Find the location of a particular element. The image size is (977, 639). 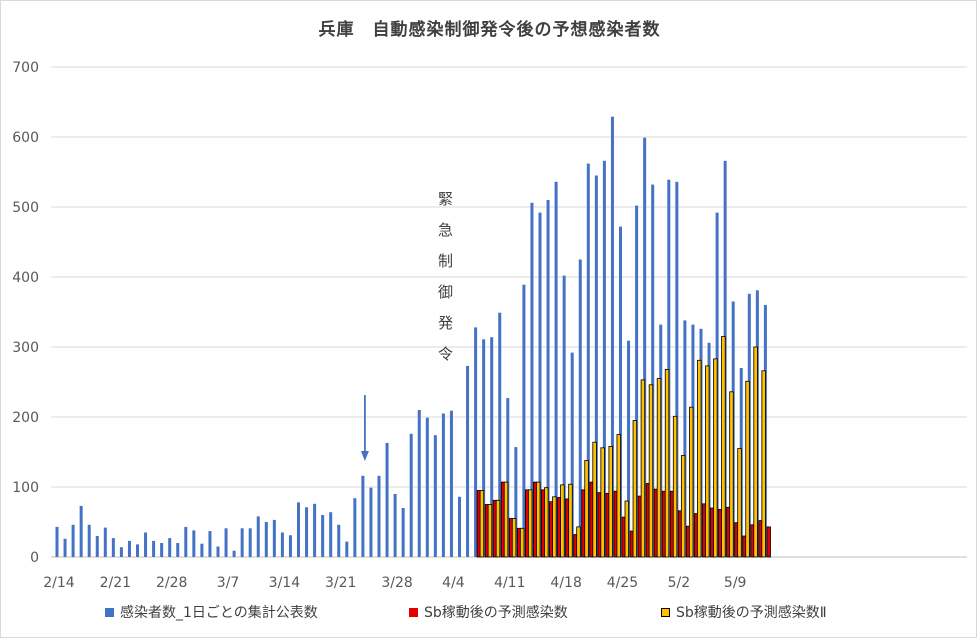

y-tick-label: 600 is located at coordinates (25, 138).